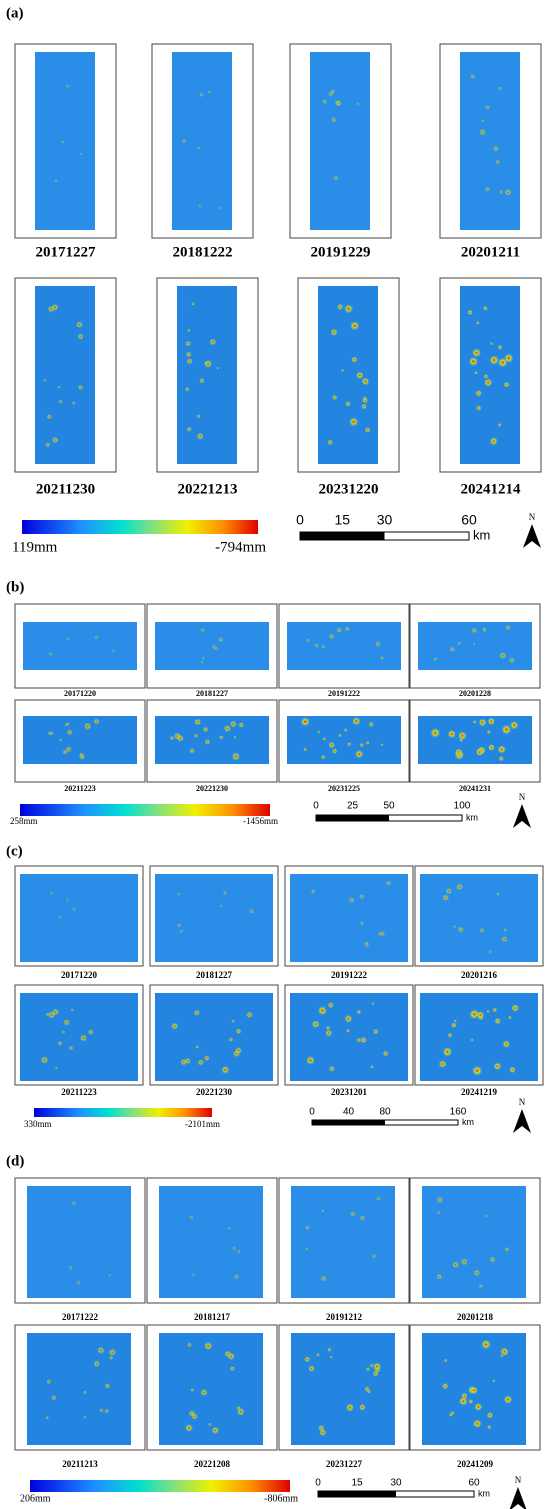  Describe the element at coordinates (212, 788) in the screenshot. I see `image-date: 20221230` at that location.